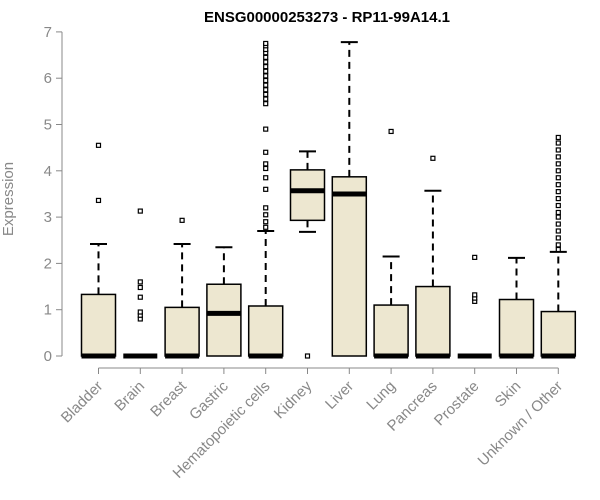 This screenshot has width=600, height=500. Describe the element at coordinates (98, 250) in the screenshot. I see `box-bladder` at that location.